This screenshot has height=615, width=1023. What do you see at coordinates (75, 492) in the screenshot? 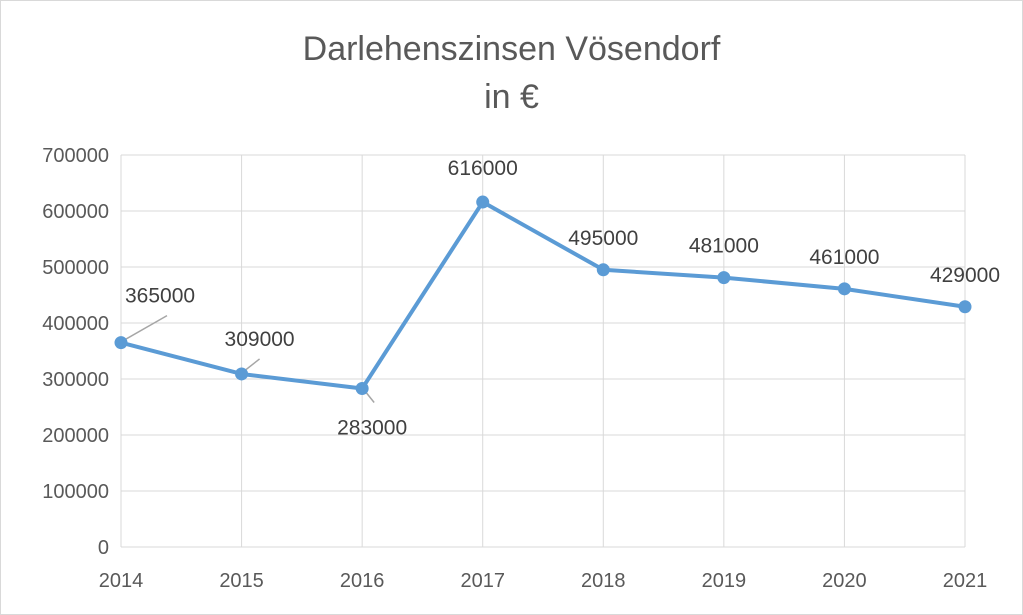
I see `y-tick-label: 100000` at bounding box center [75, 492].